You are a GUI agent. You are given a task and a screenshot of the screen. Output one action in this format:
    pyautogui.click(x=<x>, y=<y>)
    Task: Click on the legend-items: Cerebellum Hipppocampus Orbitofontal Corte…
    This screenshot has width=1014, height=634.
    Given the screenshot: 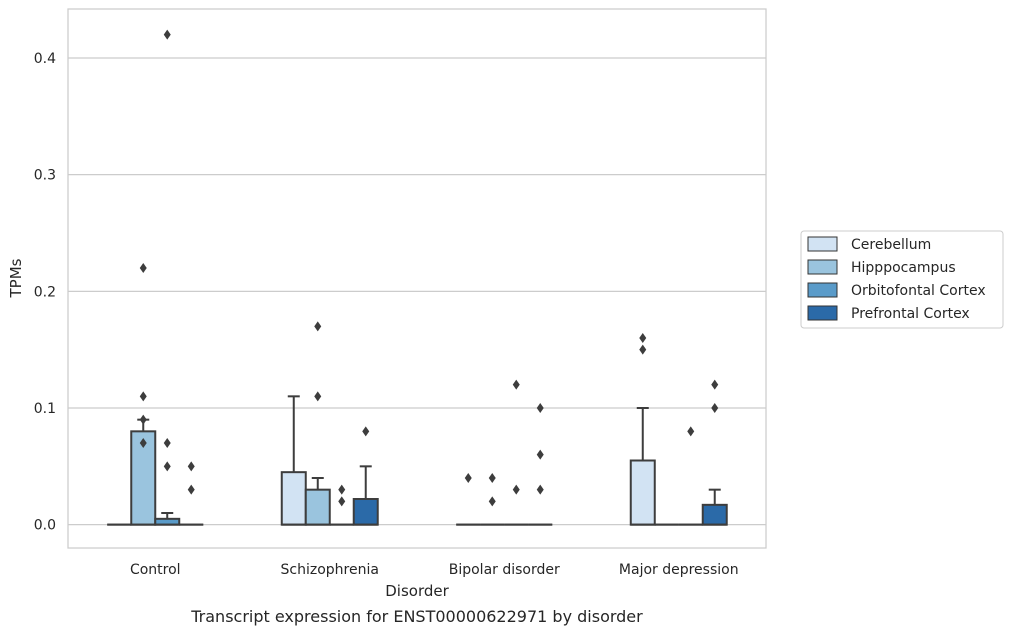 What is the action you would take?
    pyautogui.click(x=896, y=279)
    